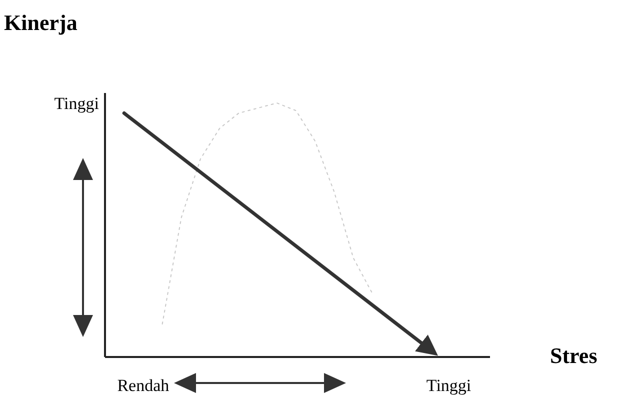 This screenshot has width=619, height=401. Describe the element at coordinates (41, 22) in the screenshot. I see `y-axis-title: Kinerja` at that location.